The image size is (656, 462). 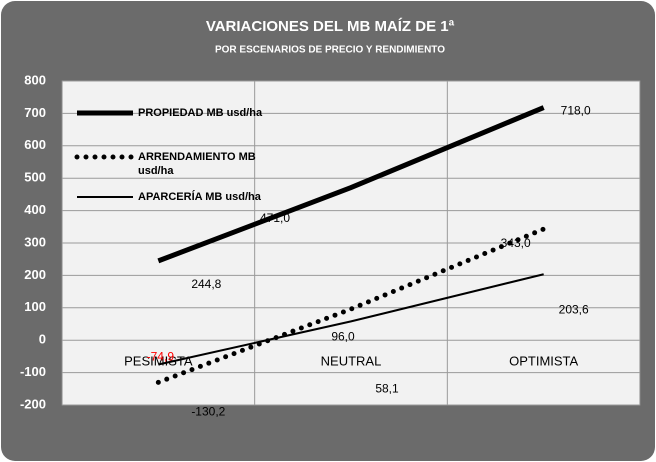 What do you see at coordinates (199, 197) in the screenshot?
I see `legend-label: APARCERÍA MB usd/ha` at bounding box center [199, 197].